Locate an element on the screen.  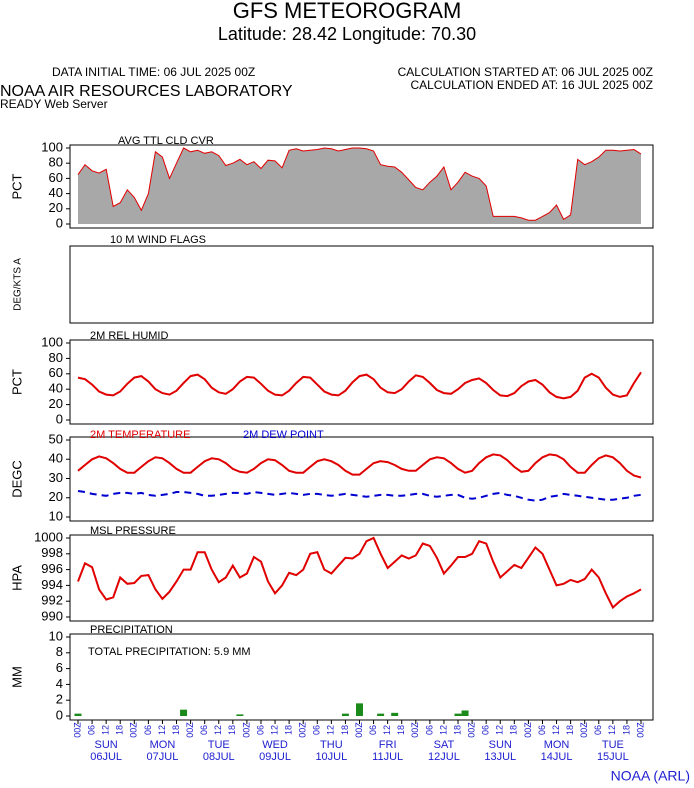
y-tick-label: 0 is located at coordinates (59, 714).